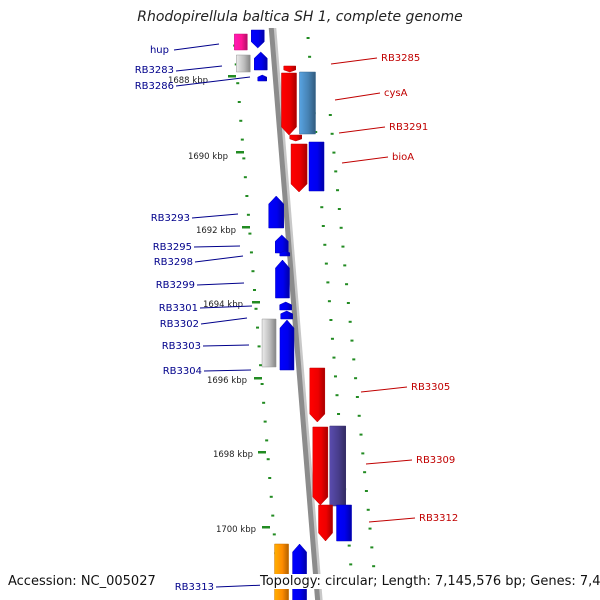 This screenshot has width=600, height=600. Describe the element at coordinates (236, 530) in the screenshot. I see `kbp-tick-label: 1700 kbp` at that location.